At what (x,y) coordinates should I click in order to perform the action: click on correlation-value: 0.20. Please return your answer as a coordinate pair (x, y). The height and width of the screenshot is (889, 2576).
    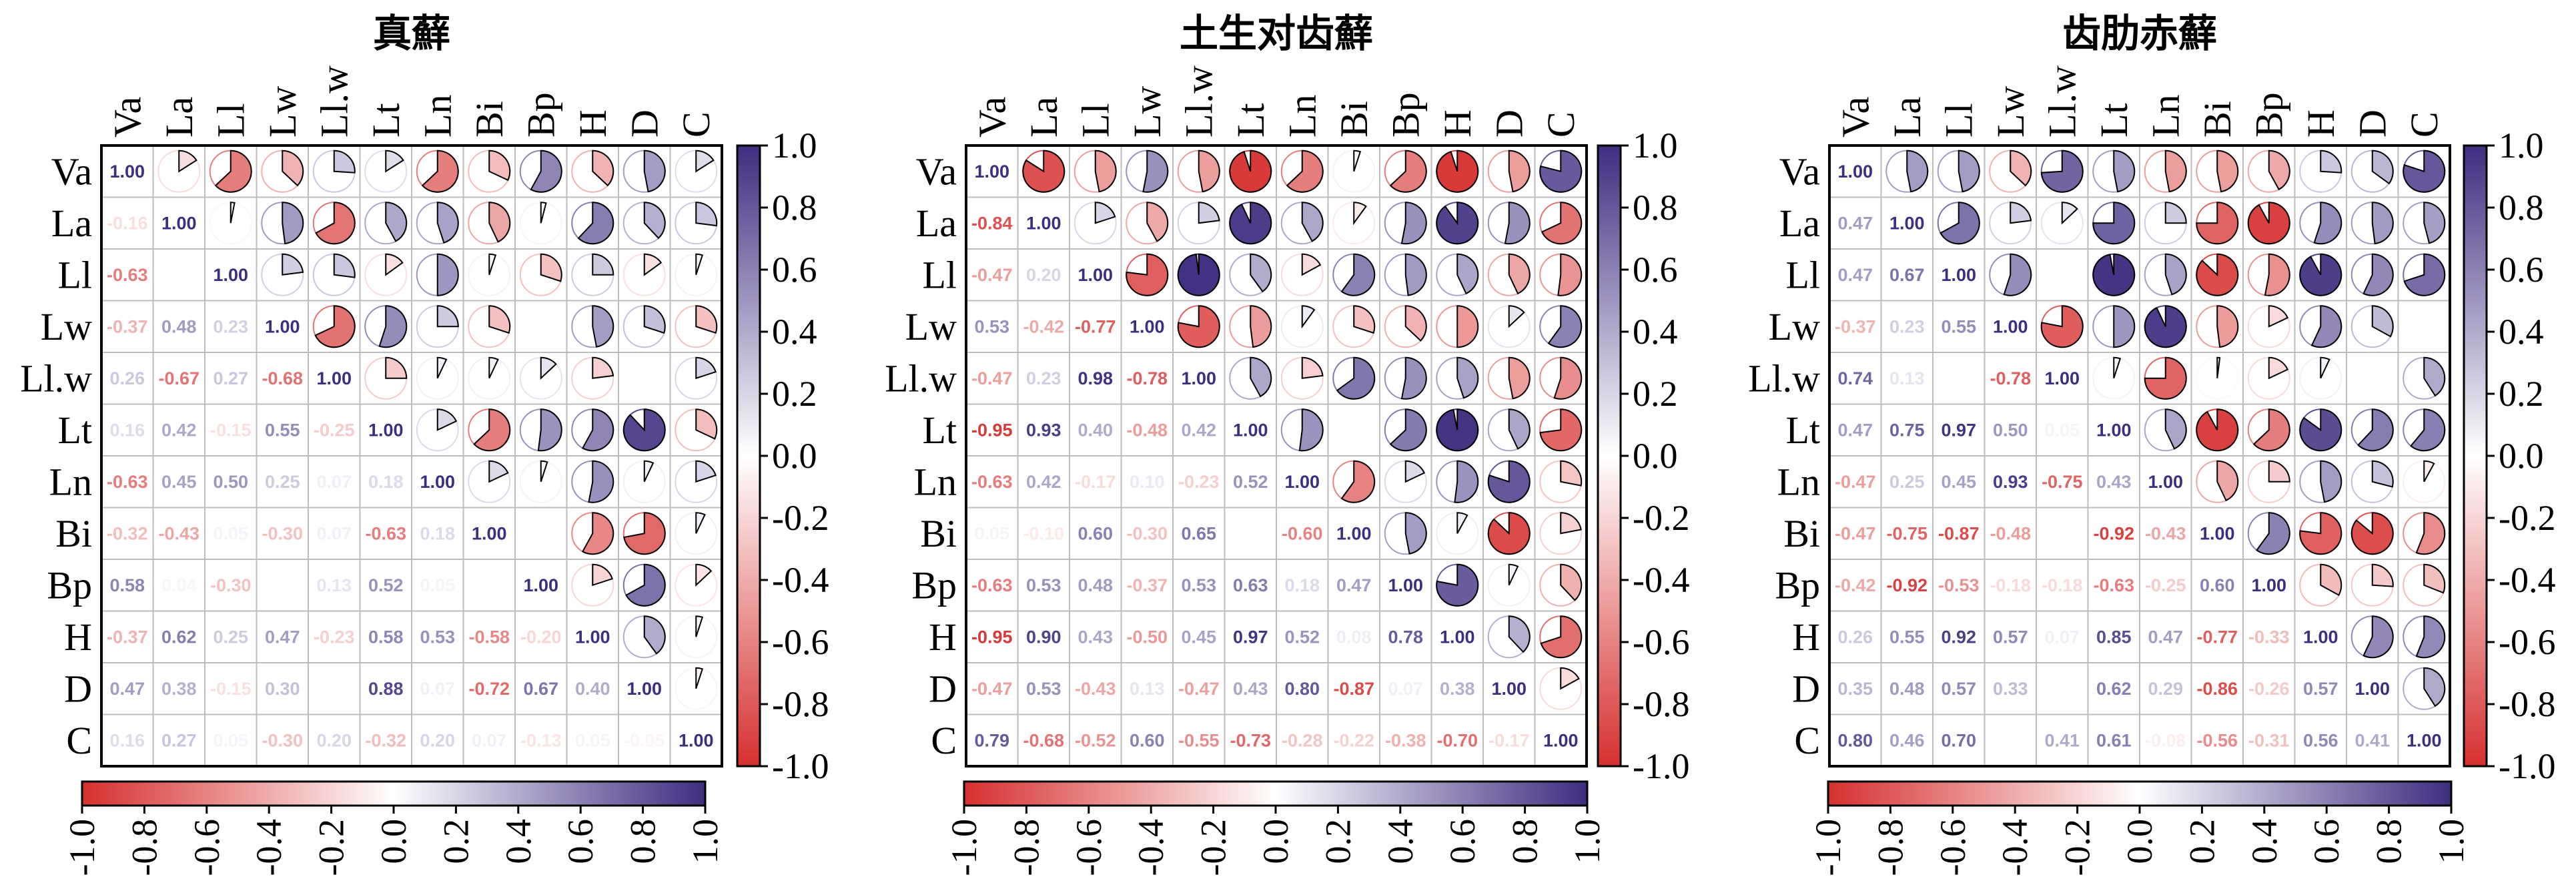
    Looking at the image, I should click on (1043, 275).